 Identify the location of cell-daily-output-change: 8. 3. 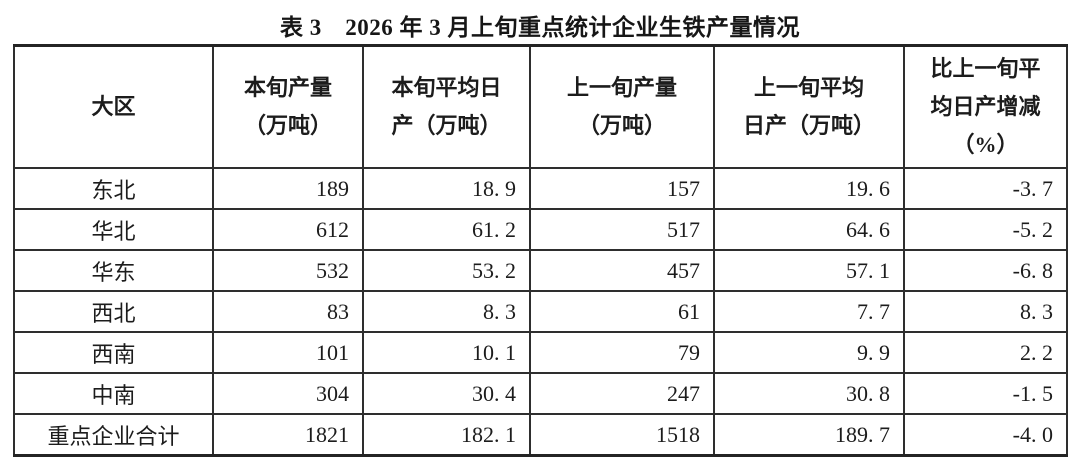
(985, 311).